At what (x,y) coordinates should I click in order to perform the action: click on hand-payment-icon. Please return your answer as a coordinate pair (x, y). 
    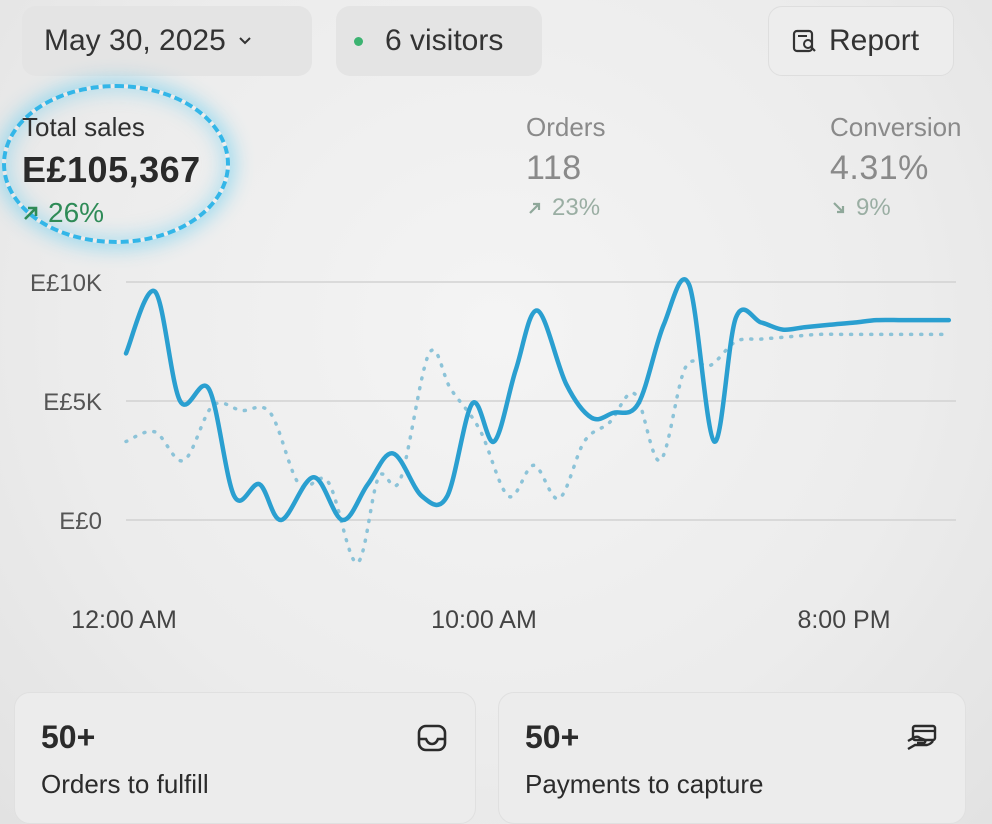
    Looking at the image, I should click on (922, 737).